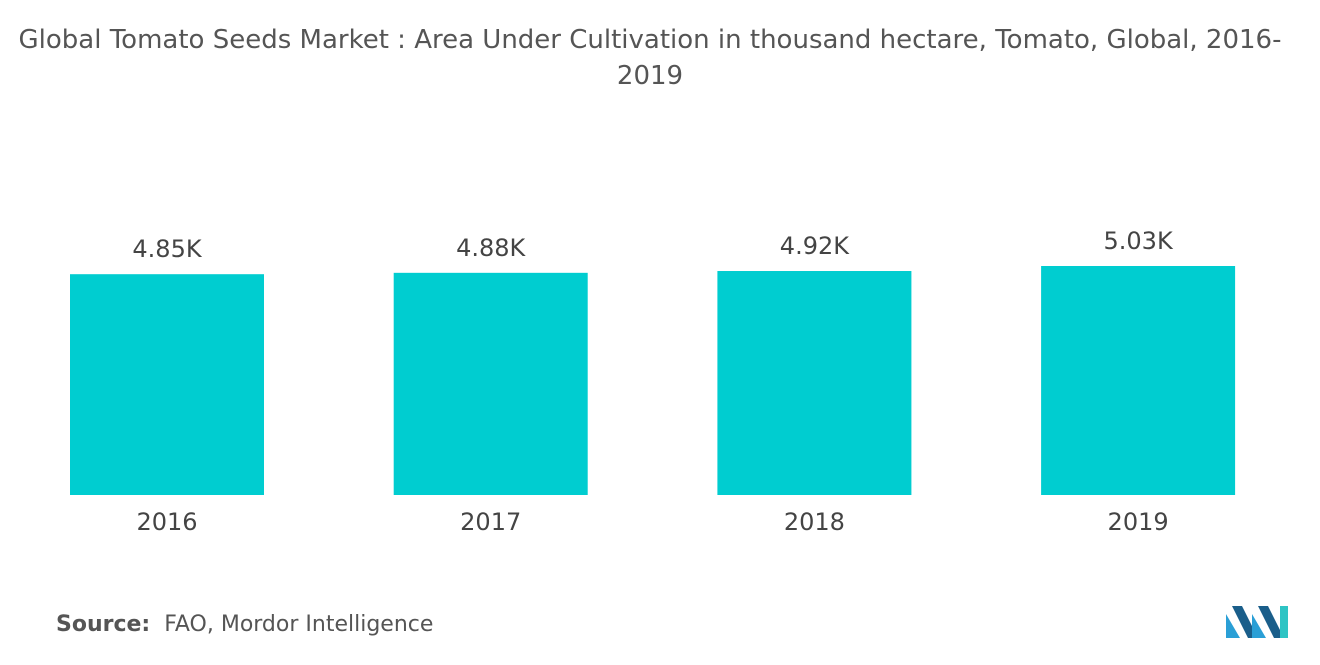 This screenshot has height=665, width=1320. Describe the element at coordinates (1257, 622) in the screenshot. I see `logo` at that location.